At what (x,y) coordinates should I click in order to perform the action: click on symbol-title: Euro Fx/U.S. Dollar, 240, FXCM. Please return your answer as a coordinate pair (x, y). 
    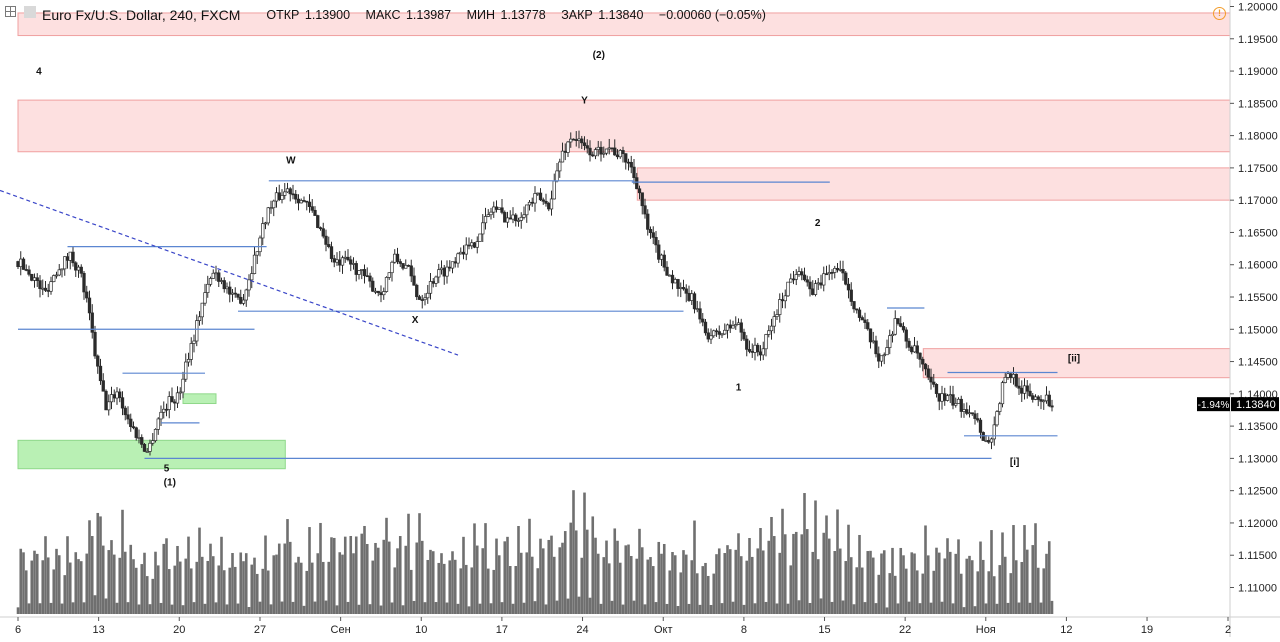
    Looking at the image, I should click on (141, 15).